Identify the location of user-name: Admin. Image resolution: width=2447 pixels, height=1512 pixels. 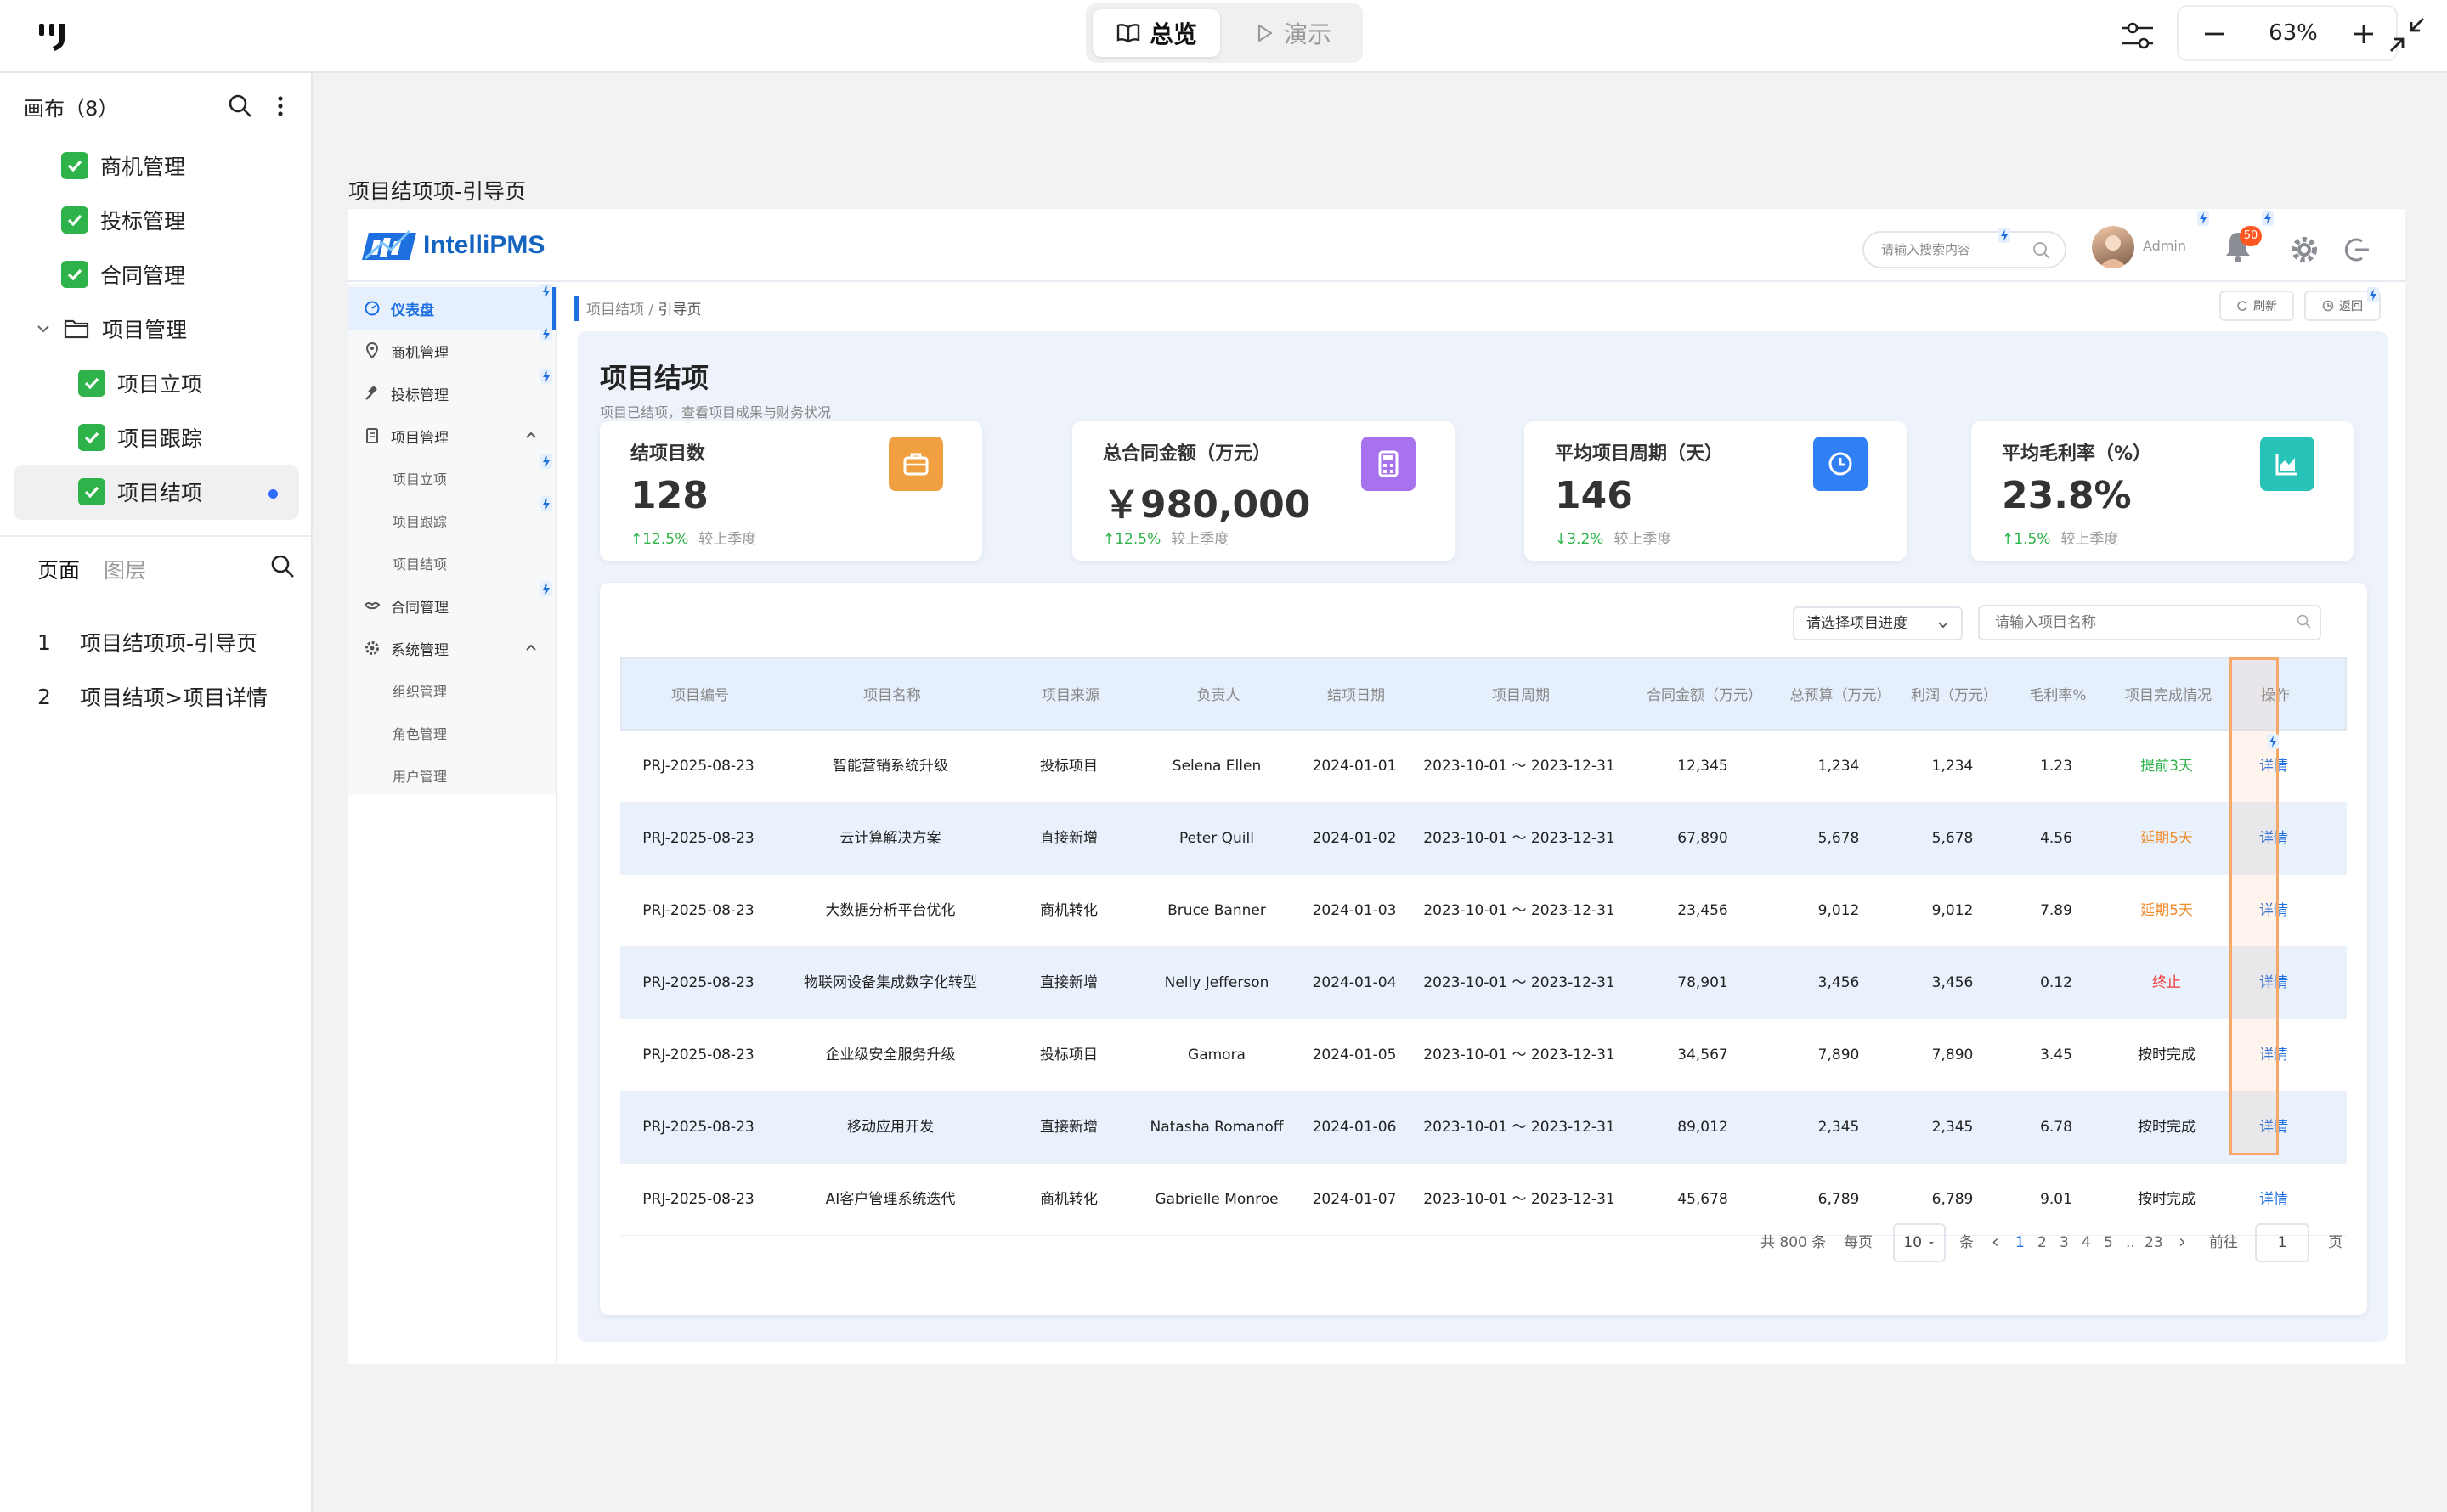
(2164, 246).